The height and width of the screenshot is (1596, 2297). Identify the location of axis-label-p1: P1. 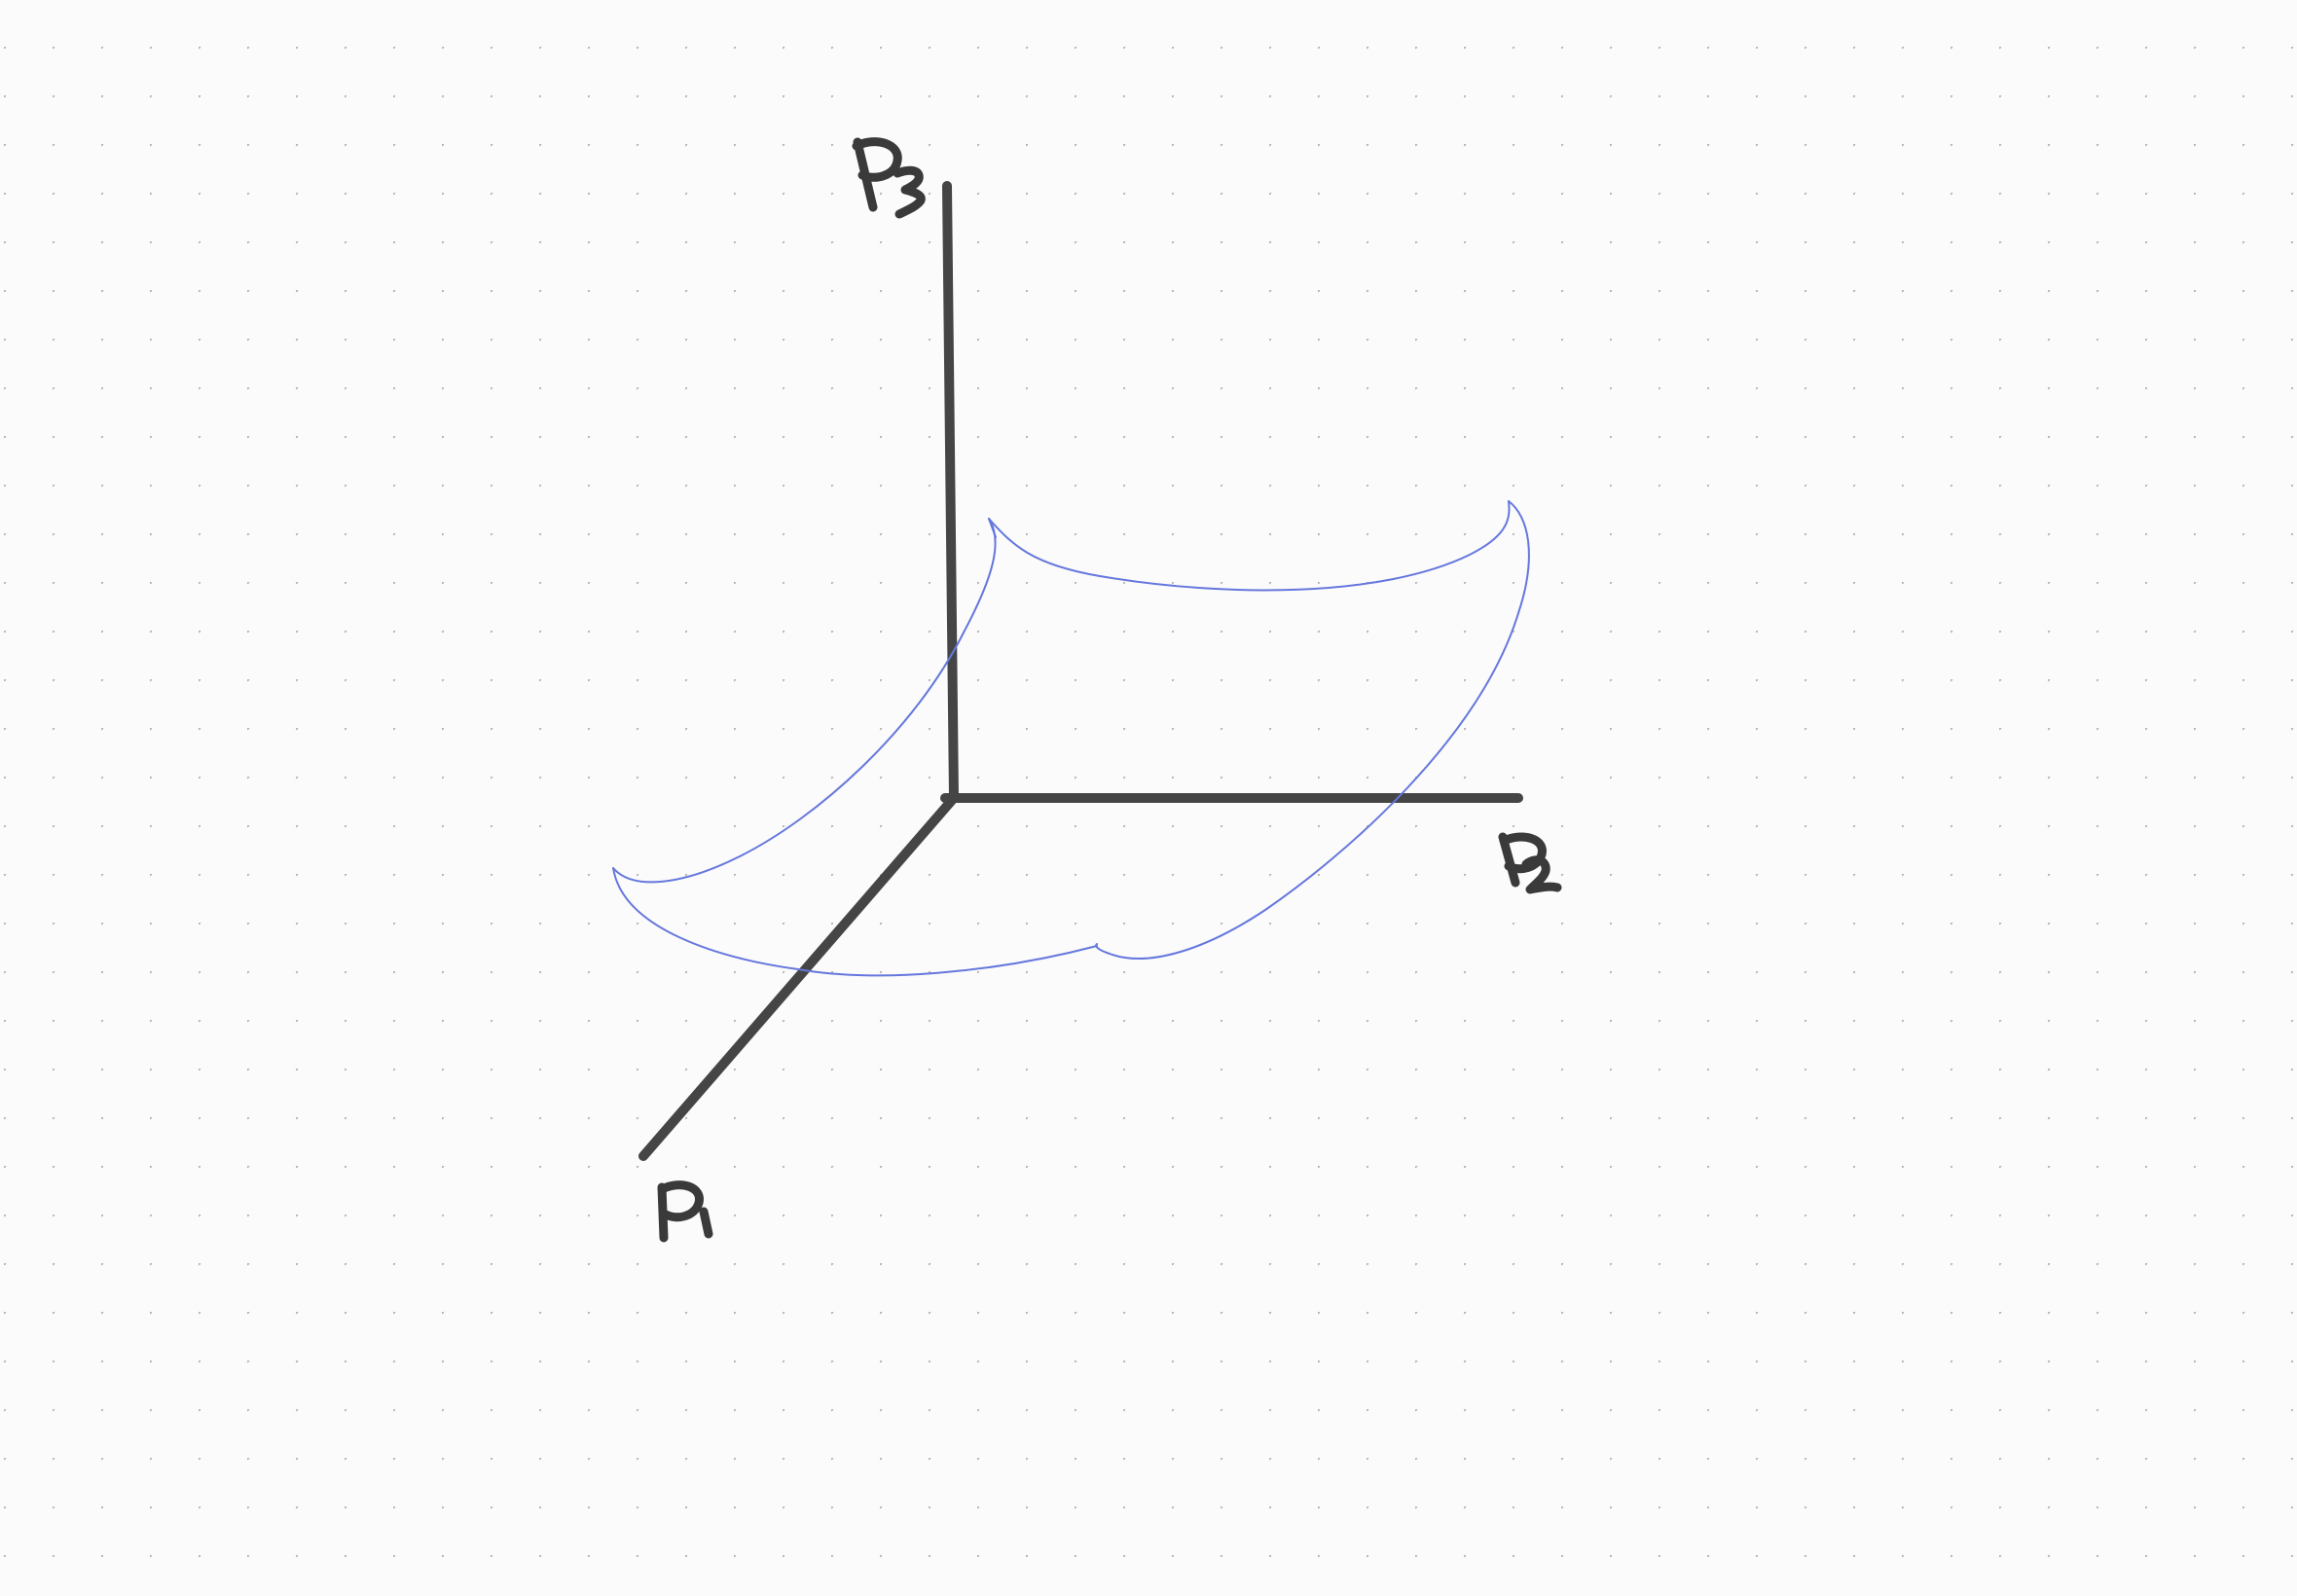
(685, 1211).